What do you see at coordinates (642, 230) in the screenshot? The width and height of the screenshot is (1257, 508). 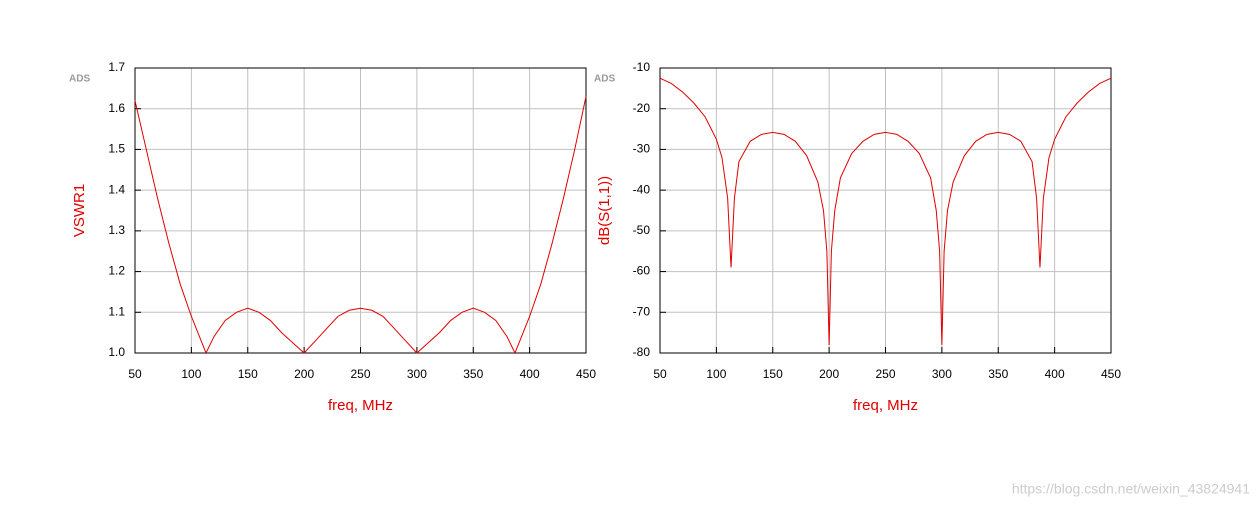 I see `y-tick-label: -50` at bounding box center [642, 230].